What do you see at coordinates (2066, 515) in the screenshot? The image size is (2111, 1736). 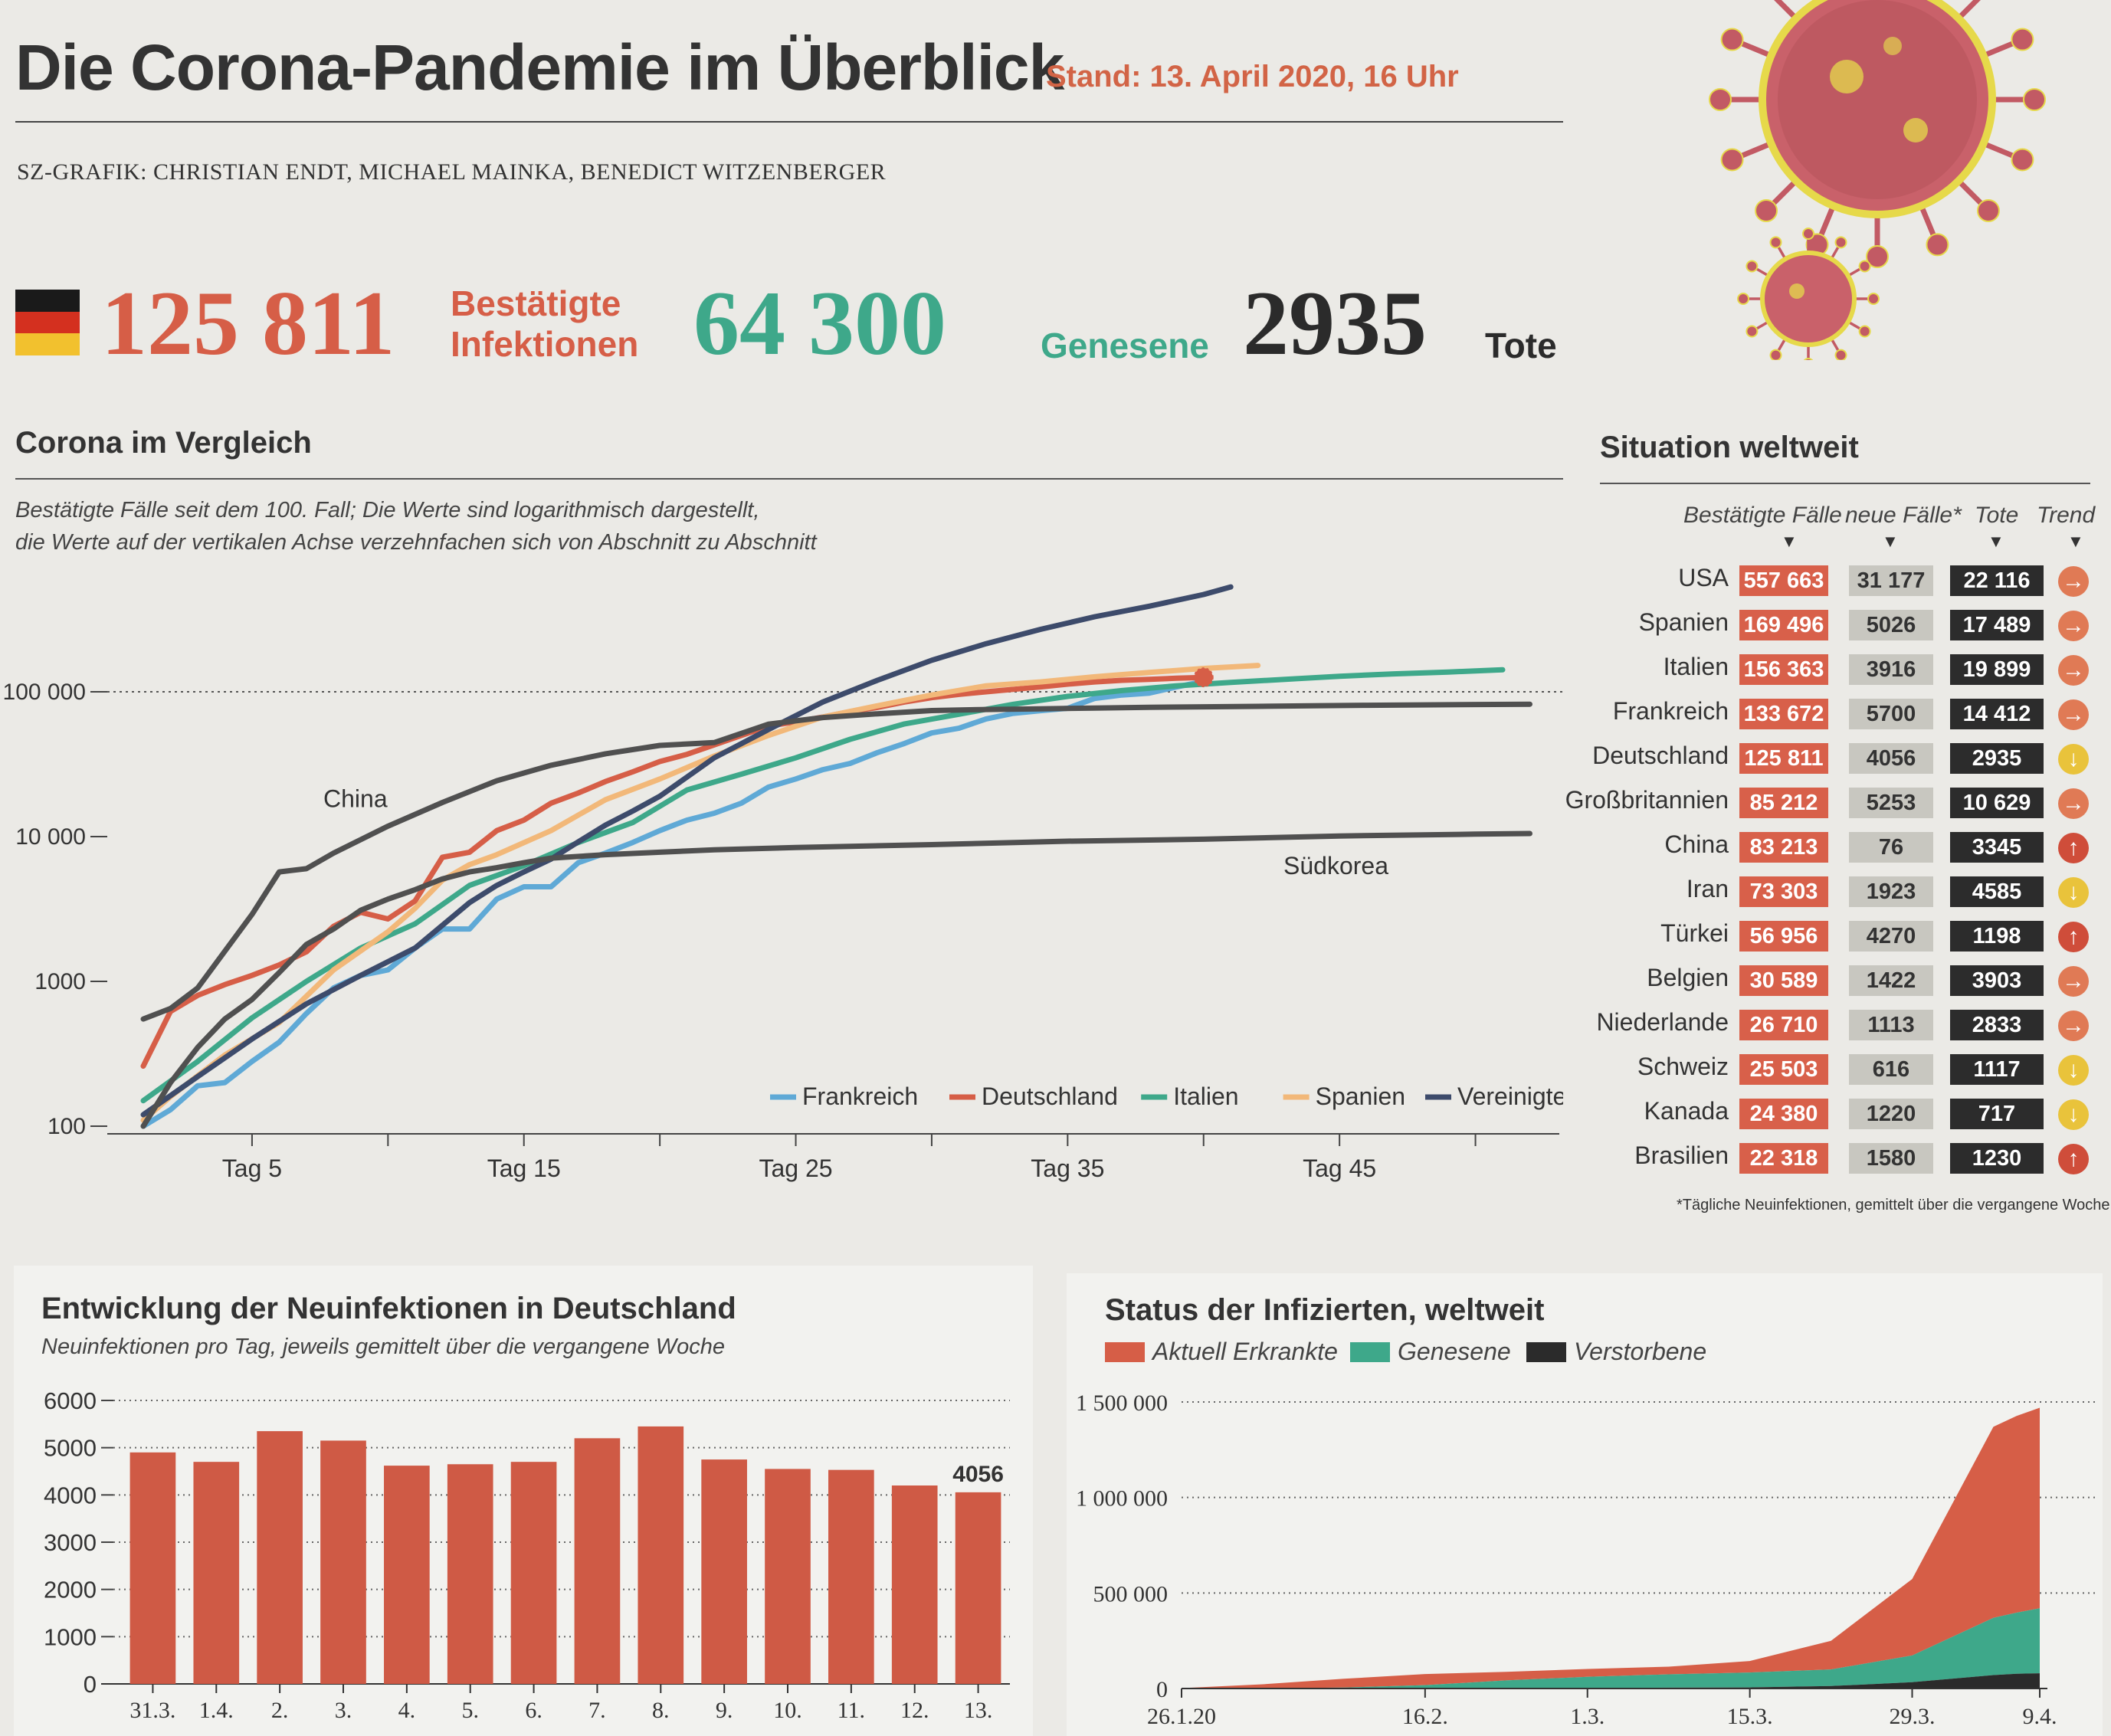 I see `column-header-trend: Trend` at bounding box center [2066, 515].